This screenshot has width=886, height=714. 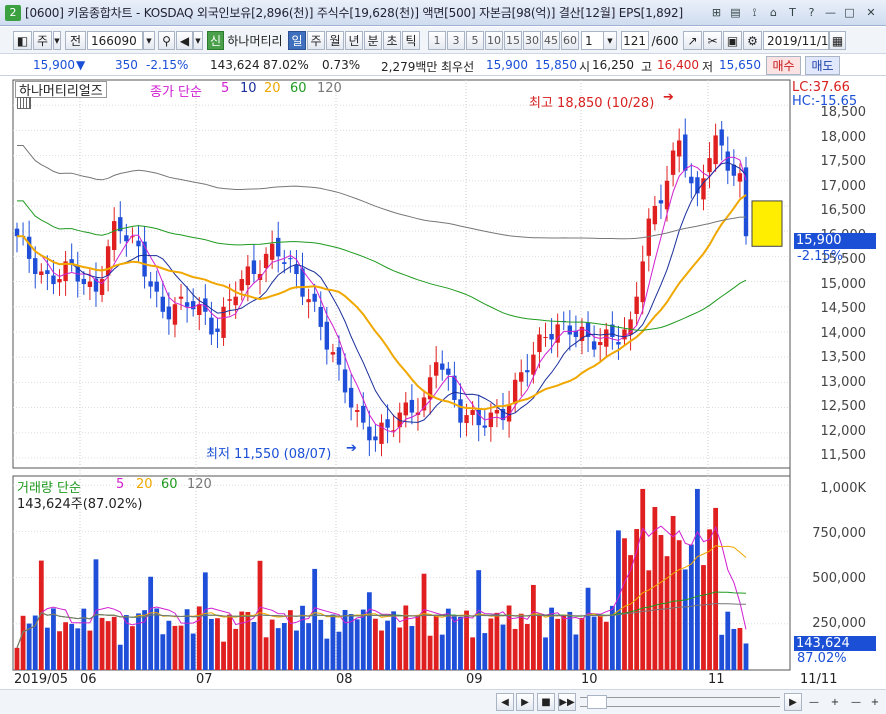 I want to click on arrow-icon: ↗, so click(x=692, y=40).